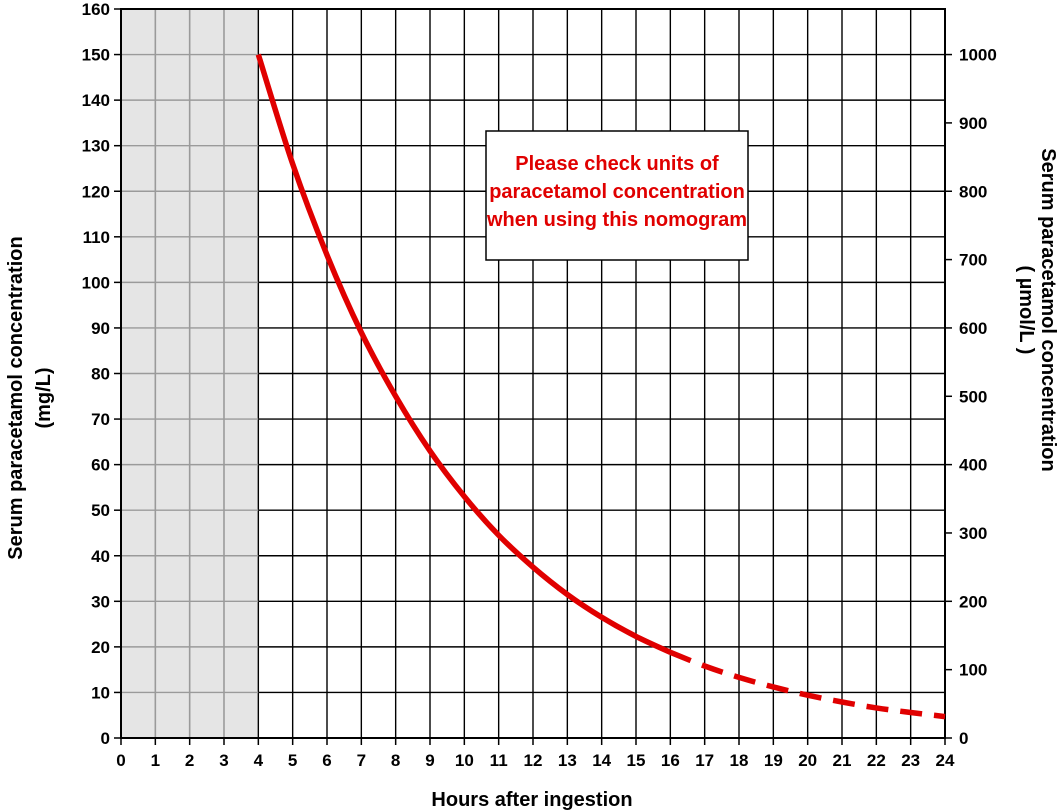  What do you see at coordinates (189, 760) in the screenshot?
I see `x-tick-label: 2` at bounding box center [189, 760].